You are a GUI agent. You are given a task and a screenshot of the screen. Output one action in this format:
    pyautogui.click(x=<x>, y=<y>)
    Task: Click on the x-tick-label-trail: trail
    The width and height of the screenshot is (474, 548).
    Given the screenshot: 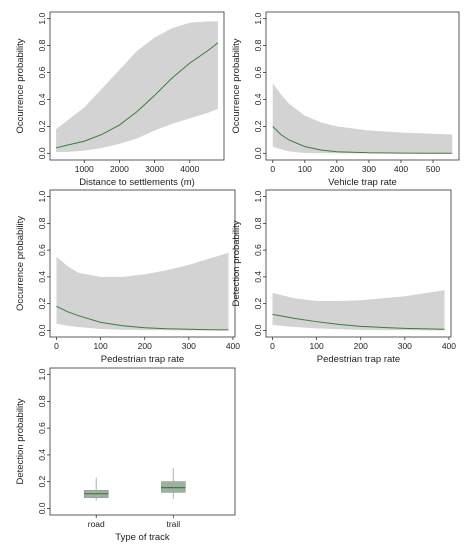 What is the action you would take?
    pyautogui.click(x=173, y=524)
    